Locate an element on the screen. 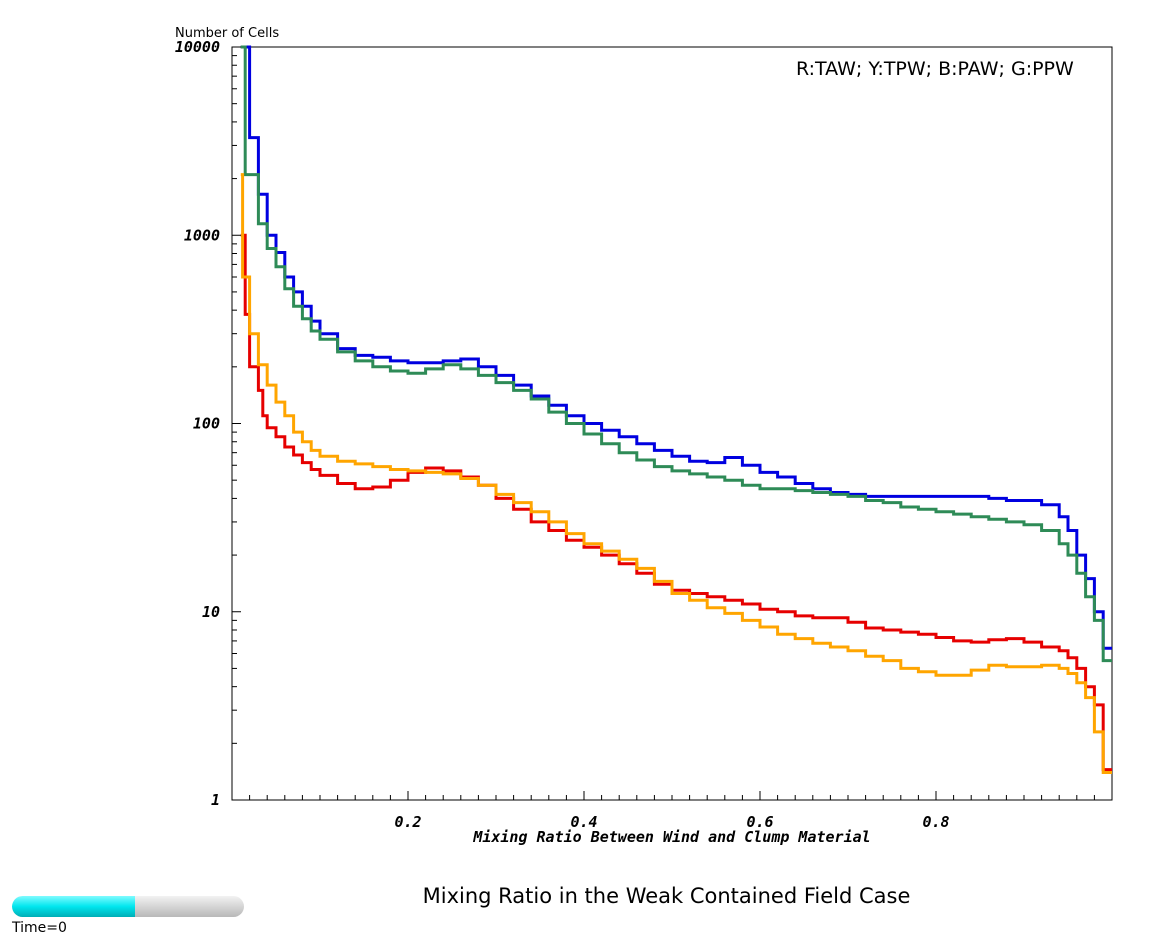 This screenshot has height=942, width=1171. time-label: Time=0 is located at coordinates (39, 928).